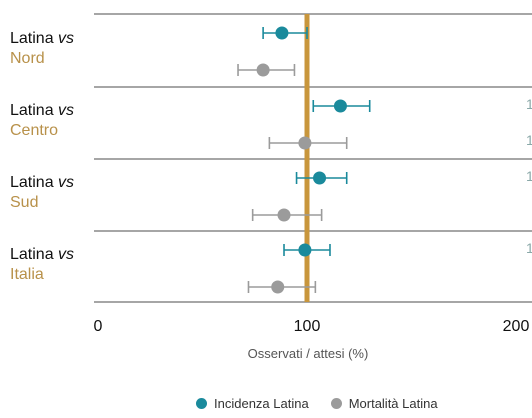 The width and height of the screenshot is (532, 418). I want to click on mortality-dot-icon, so click(336, 403).